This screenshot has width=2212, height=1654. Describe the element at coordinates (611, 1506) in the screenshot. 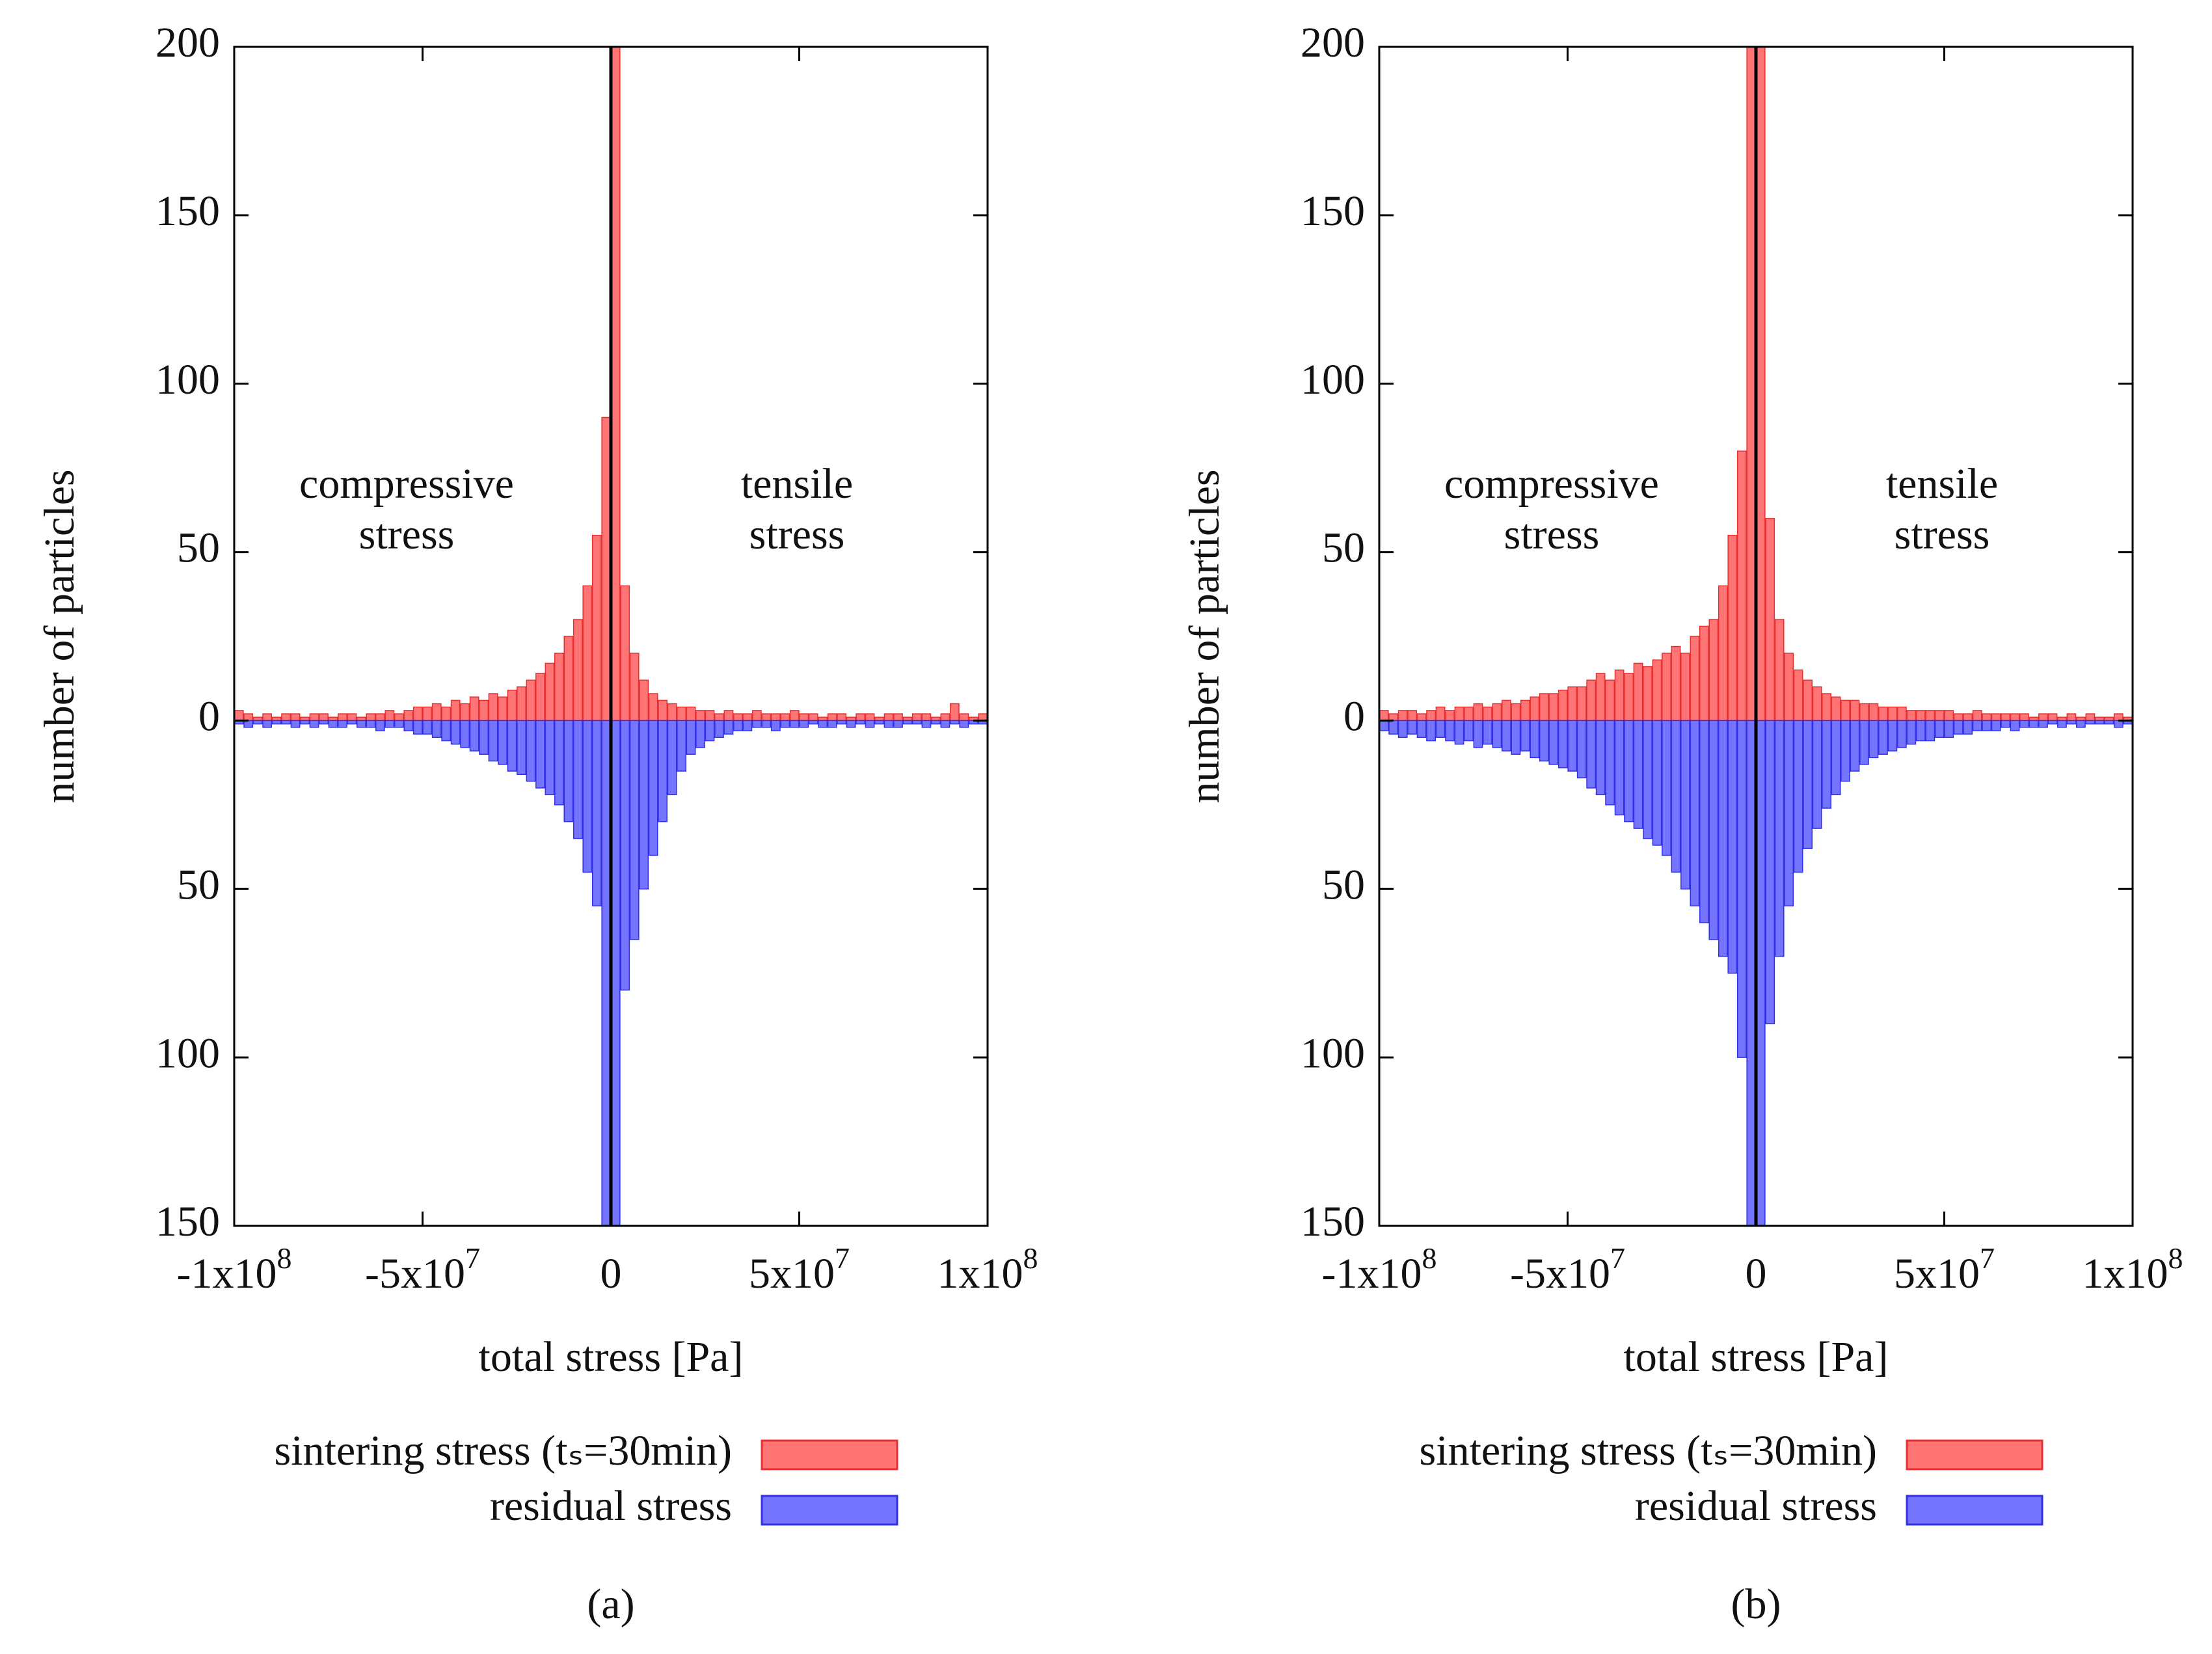

I see `legend-label: residual stress` at that location.